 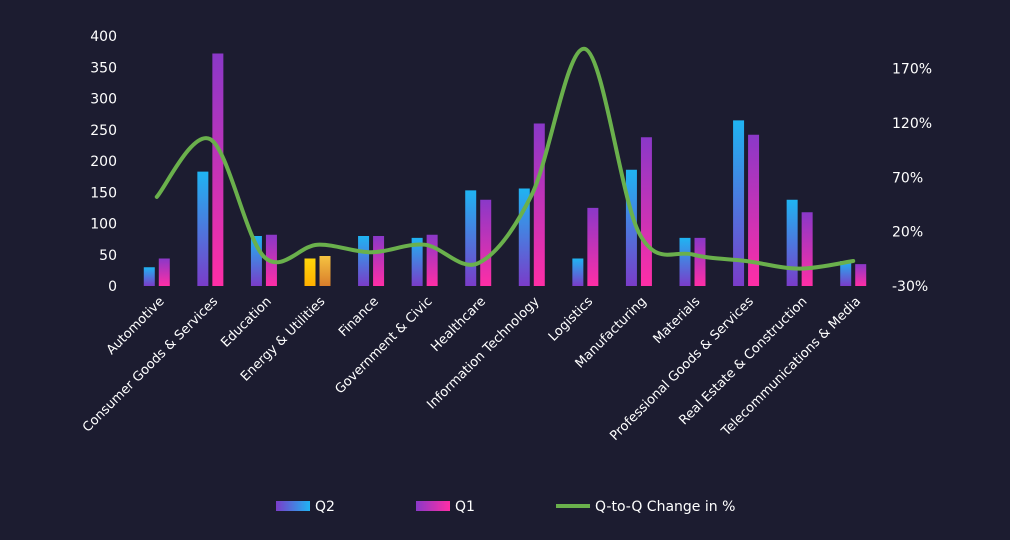 What do you see at coordinates (103, 193) in the screenshot?
I see `left-tick-label: 150` at bounding box center [103, 193].